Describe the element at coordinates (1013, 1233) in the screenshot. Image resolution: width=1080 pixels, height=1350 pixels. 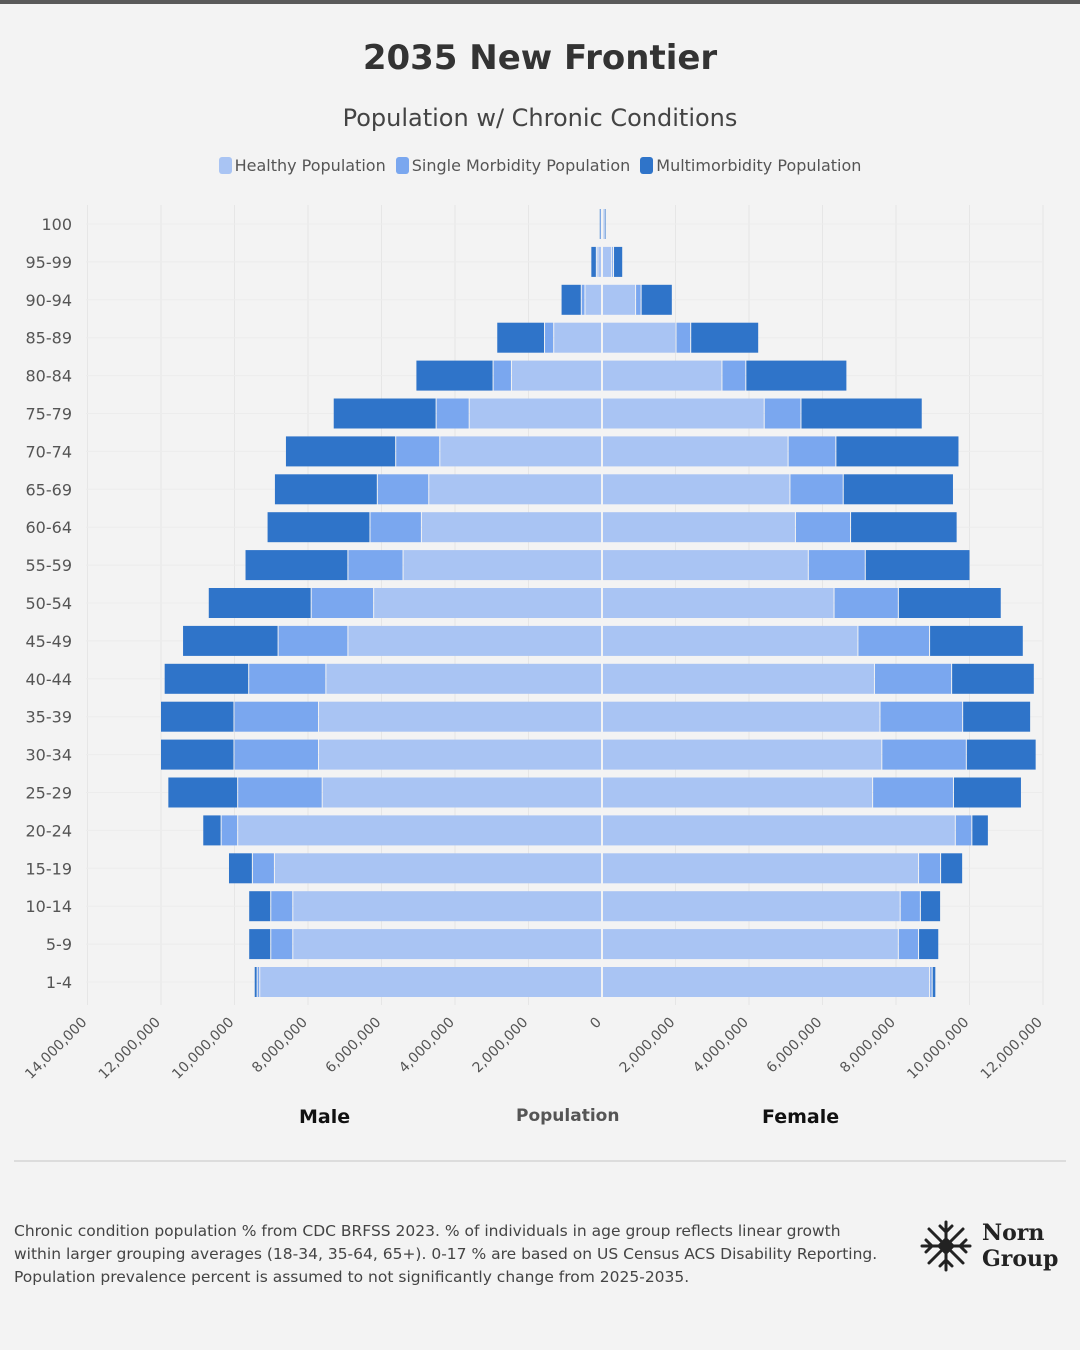
I see `logo-text-line1: Norn` at that location.